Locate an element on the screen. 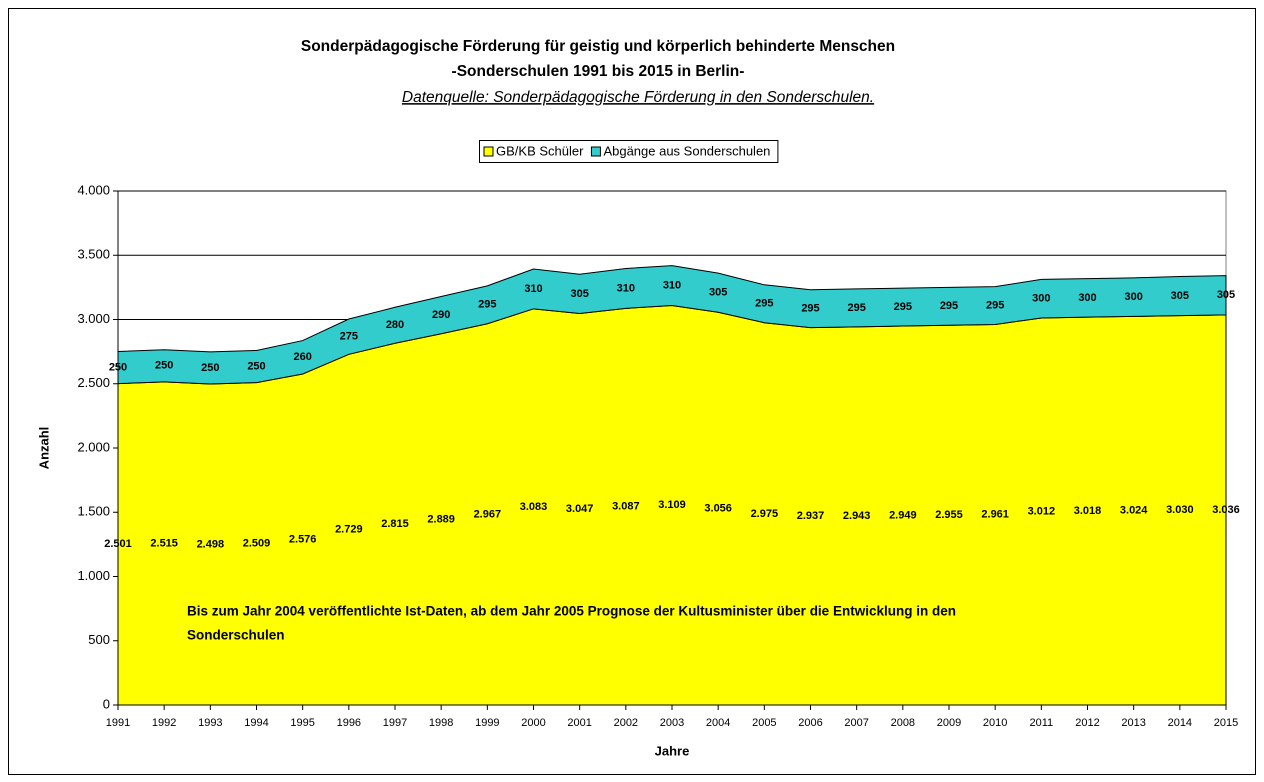 This screenshot has height=782, width=1264. x-tick-label: 2011 is located at coordinates (1042, 723).